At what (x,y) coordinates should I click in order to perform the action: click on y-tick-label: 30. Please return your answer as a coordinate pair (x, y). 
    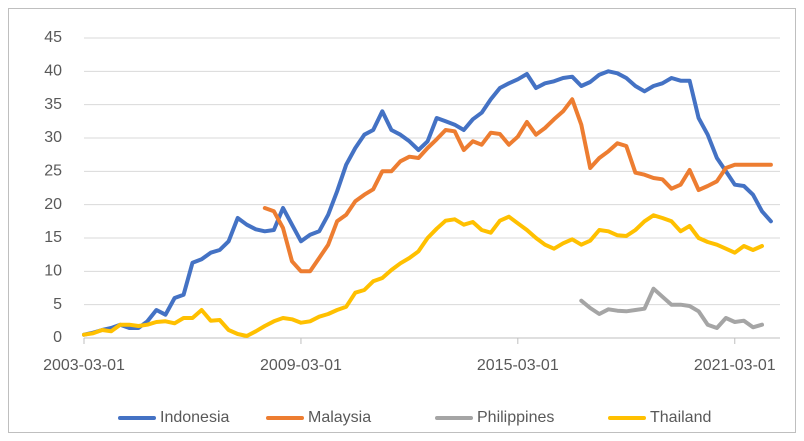
    Looking at the image, I should click on (53, 137).